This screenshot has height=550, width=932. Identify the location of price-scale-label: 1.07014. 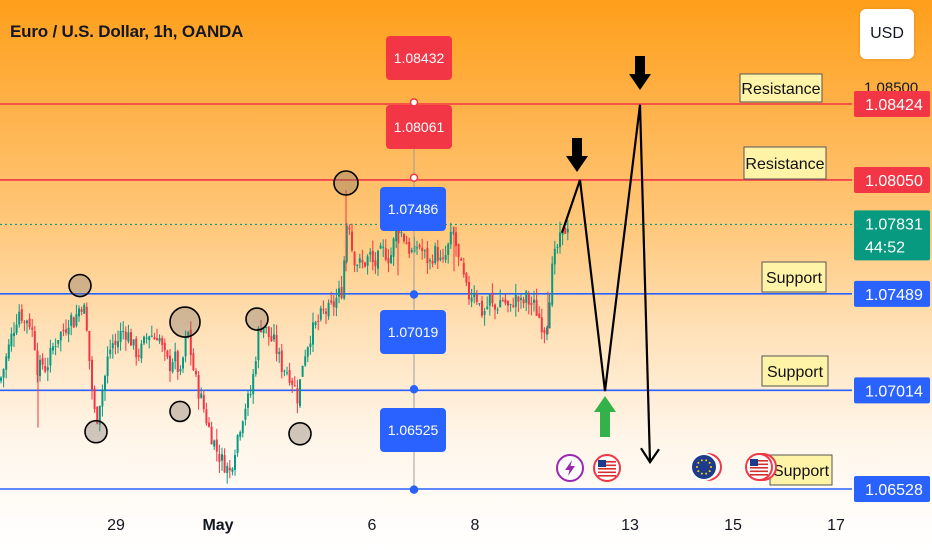
(894, 391).